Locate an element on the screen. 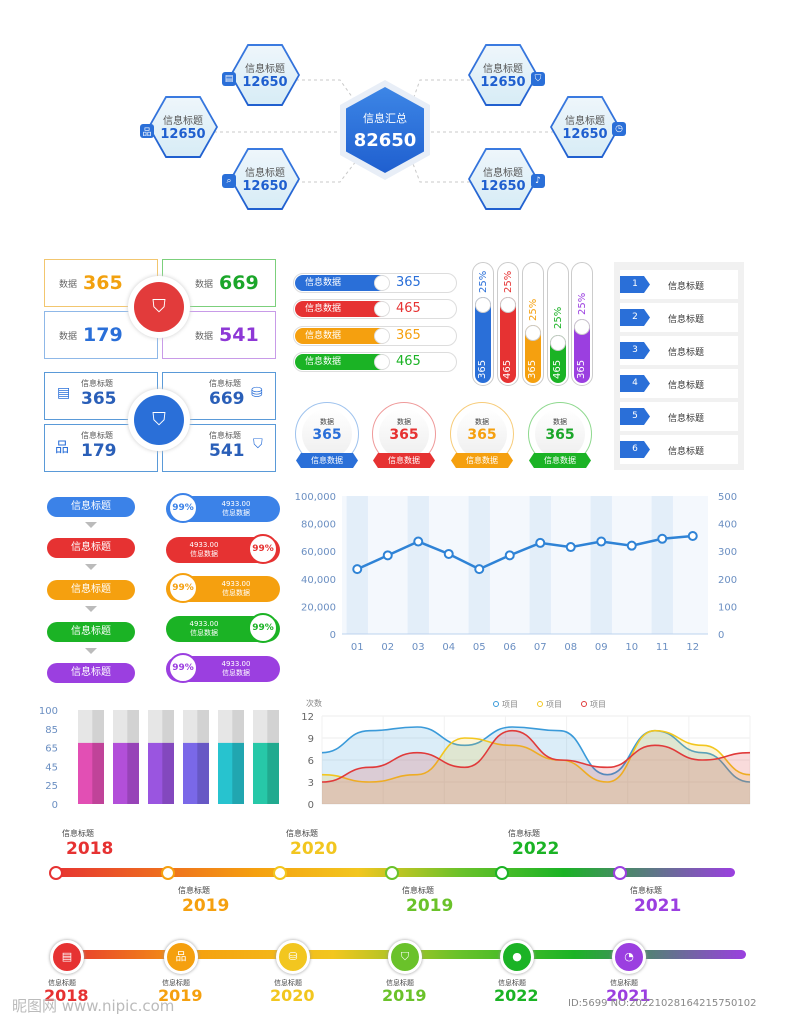  gauge-pct: 25% is located at coordinates (533, 309).